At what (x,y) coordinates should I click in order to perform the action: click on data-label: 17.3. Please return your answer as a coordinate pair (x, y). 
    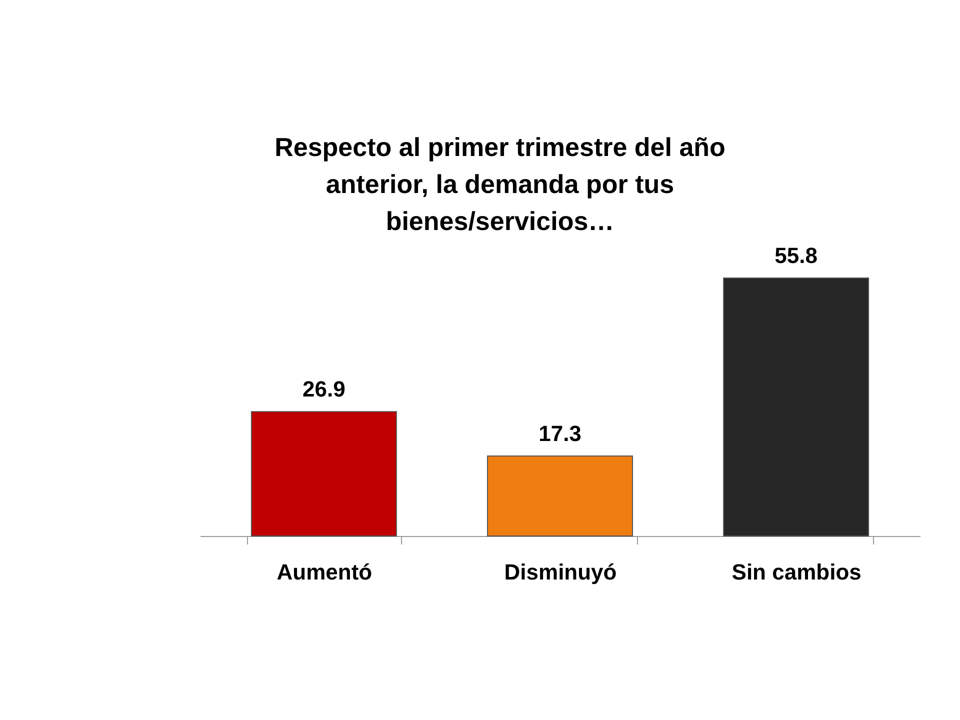
    Looking at the image, I should click on (560, 433).